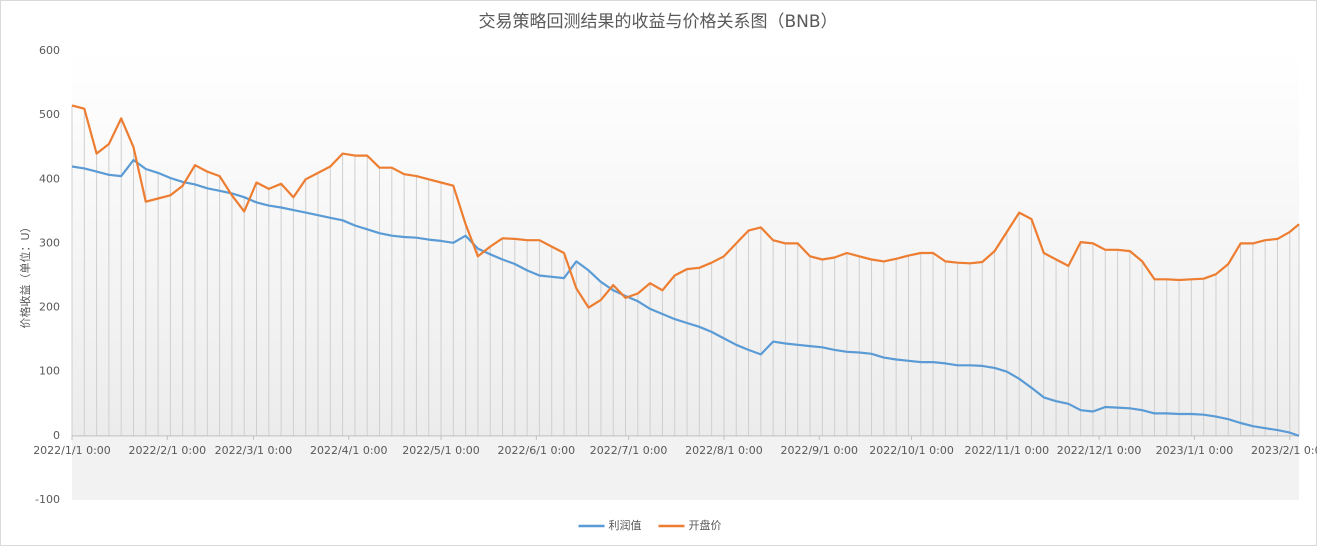 The image size is (1317, 546). Describe the element at coordinates (685, 467) in the screenshot. I see `negative-band` at that location.